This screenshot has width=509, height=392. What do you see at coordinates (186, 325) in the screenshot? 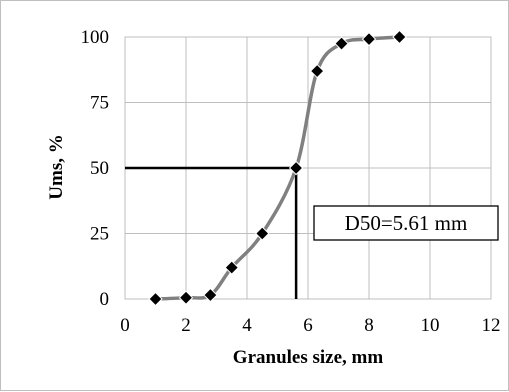
I see `x-tick-label: 2` at bounding box center [186, 325].